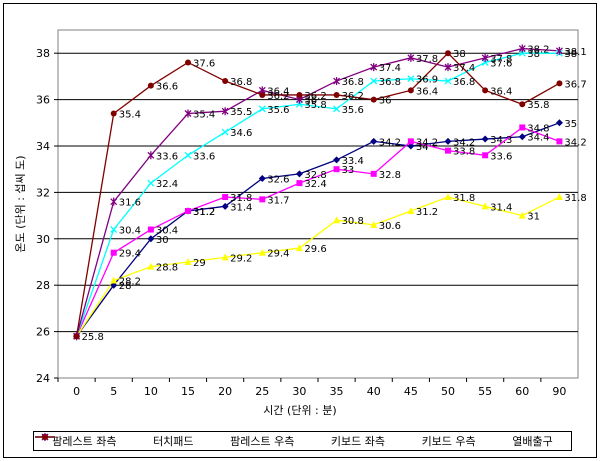 Image resolution: width=600 pixels, height=461 pixels. I want to click on data-label: 35.4, so click(130, 115).